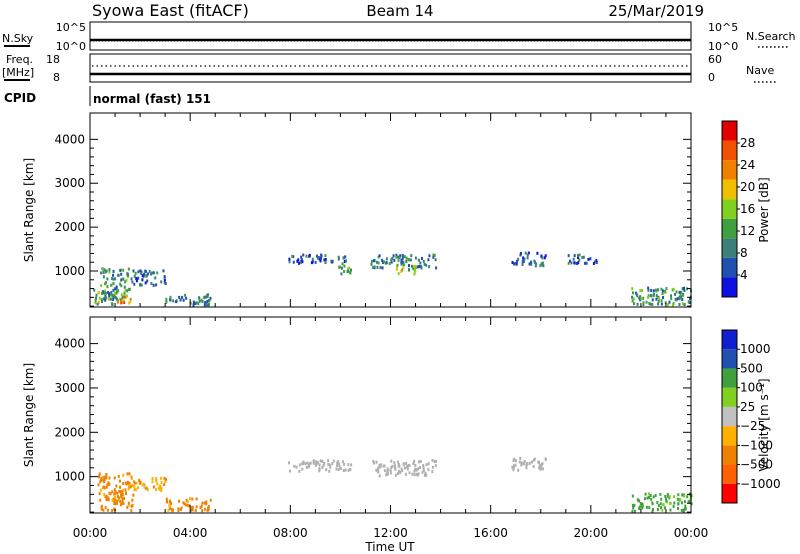  What do you see at coordinates (760, 70) in the screenshot?
I see `nave-label: Nave` at bounding box center [760, 70].